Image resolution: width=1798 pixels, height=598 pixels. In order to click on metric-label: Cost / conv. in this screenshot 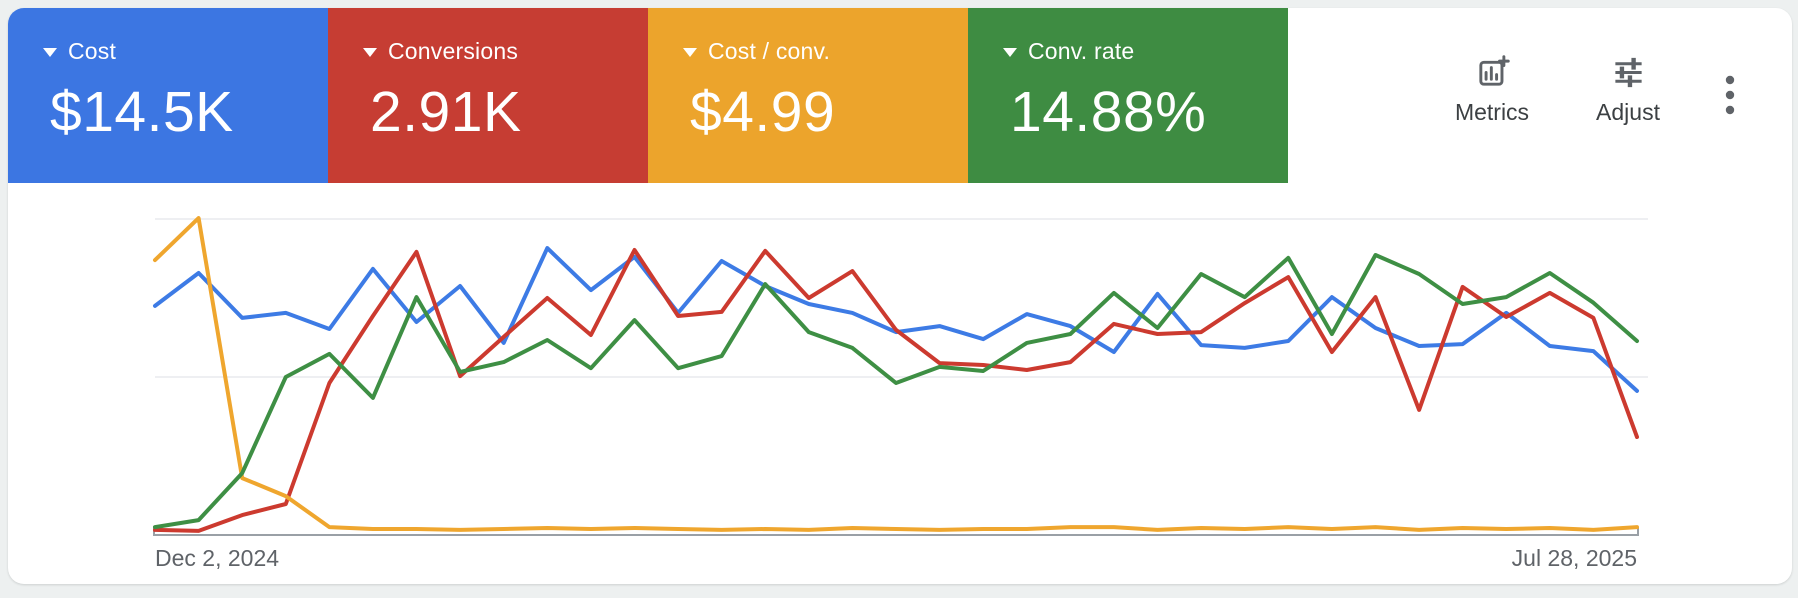, I will do `click(769, 51)`.